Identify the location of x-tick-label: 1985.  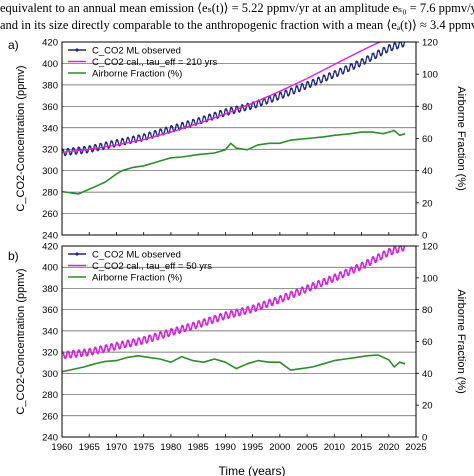
(198, 447).